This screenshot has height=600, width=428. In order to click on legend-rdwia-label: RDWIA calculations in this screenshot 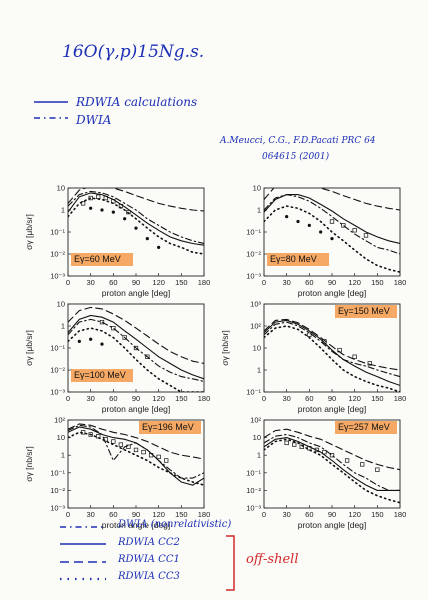, I will do `click(137, 102)`.